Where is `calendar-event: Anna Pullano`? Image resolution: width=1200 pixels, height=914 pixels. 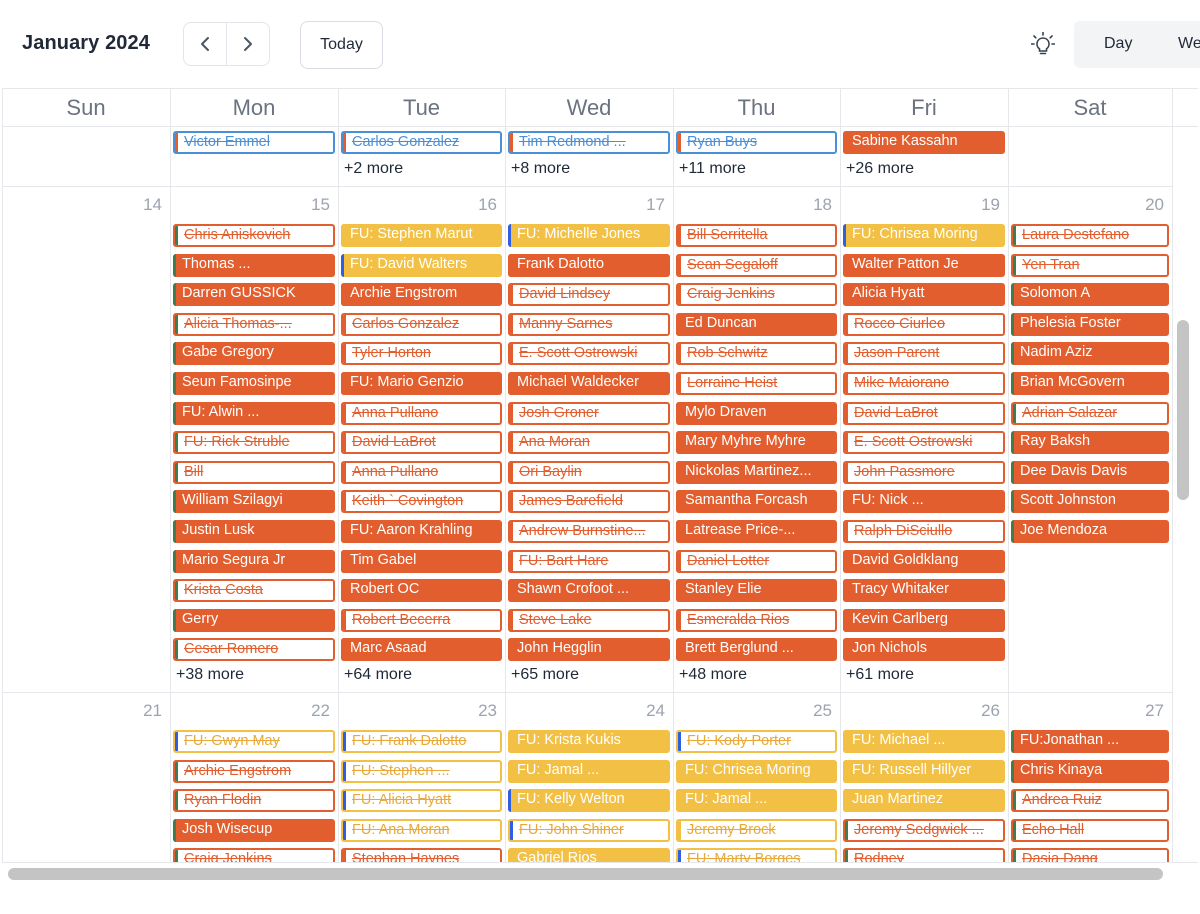 calendar-event: Anna Pullano is located at coordinates (421, 413).